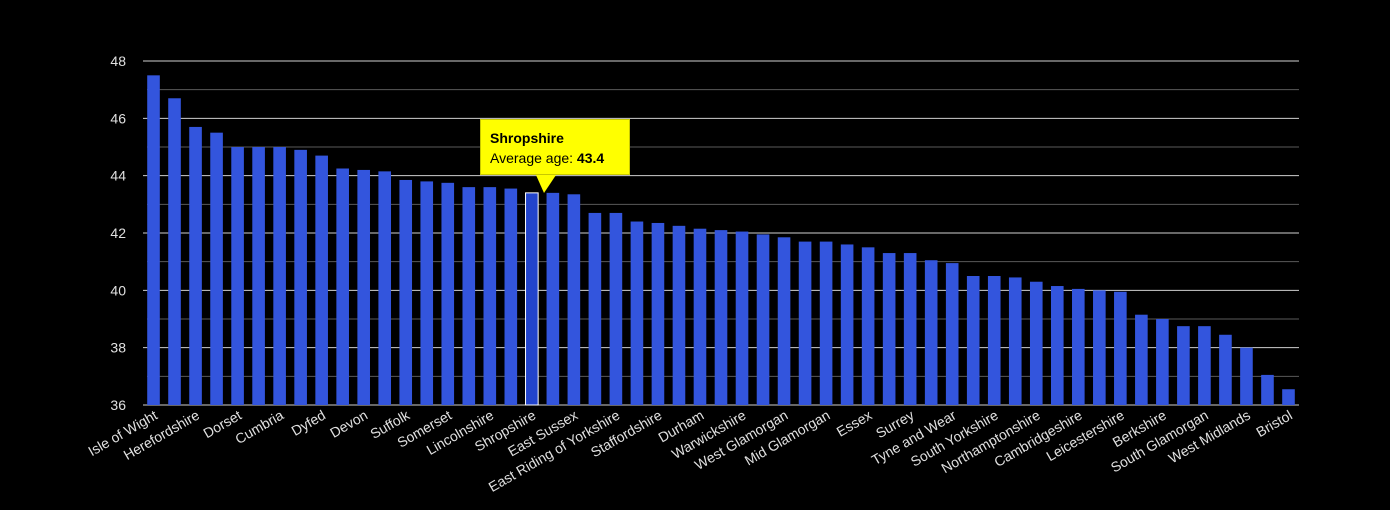 This screenshot has height=510, width=1390. I want to click on y-tick-label: 42, so click(118, 233).